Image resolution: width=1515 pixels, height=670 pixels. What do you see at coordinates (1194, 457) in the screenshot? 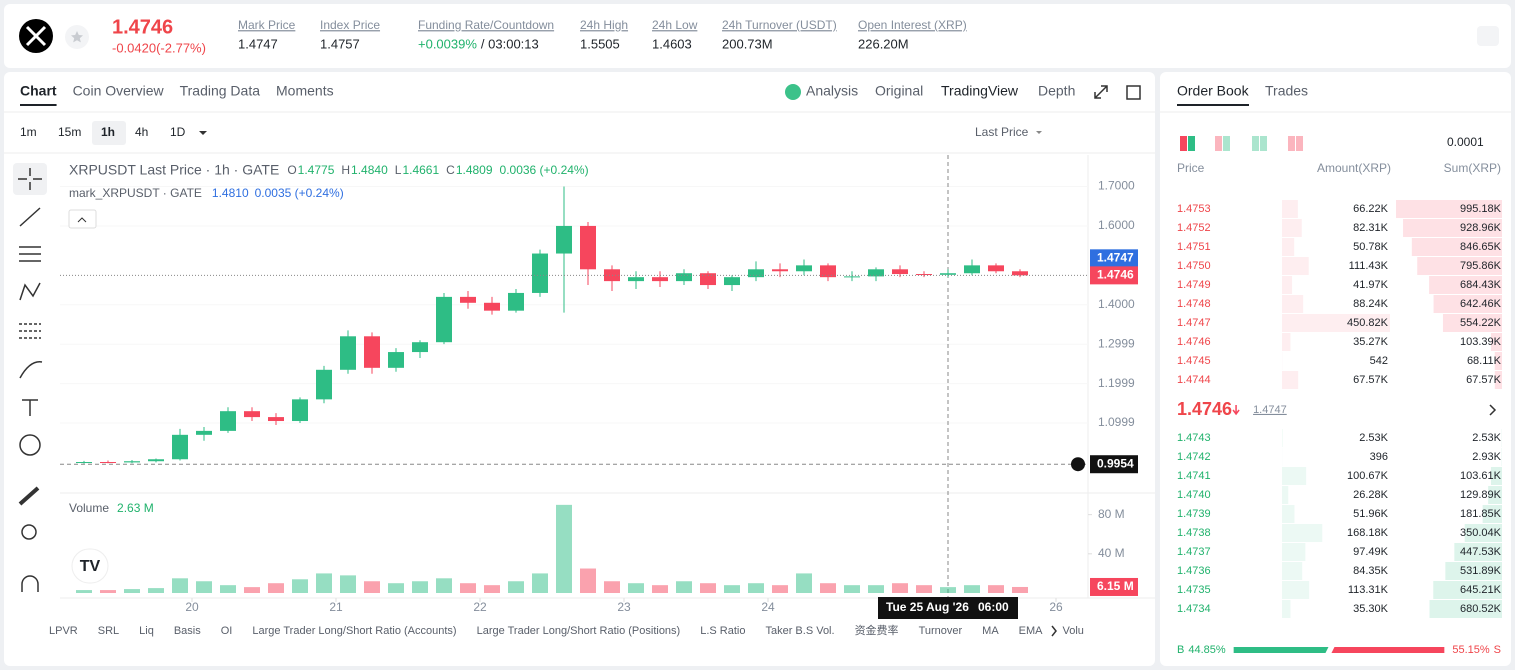
I see `ob-price: 1.4742` at bounding box center [1194, 457].